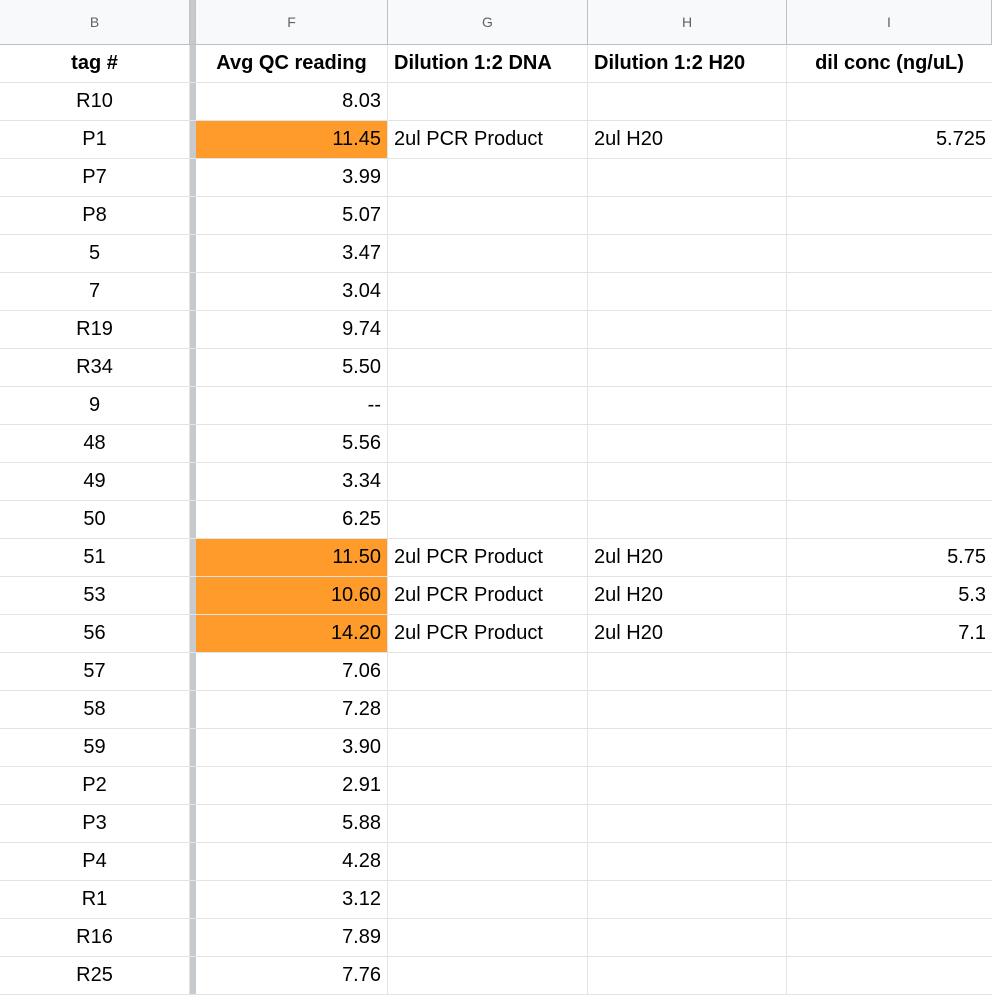  Describe the element at coordinates (95, 291) in the screenshot. I see `cell-tag: 7` at that location.